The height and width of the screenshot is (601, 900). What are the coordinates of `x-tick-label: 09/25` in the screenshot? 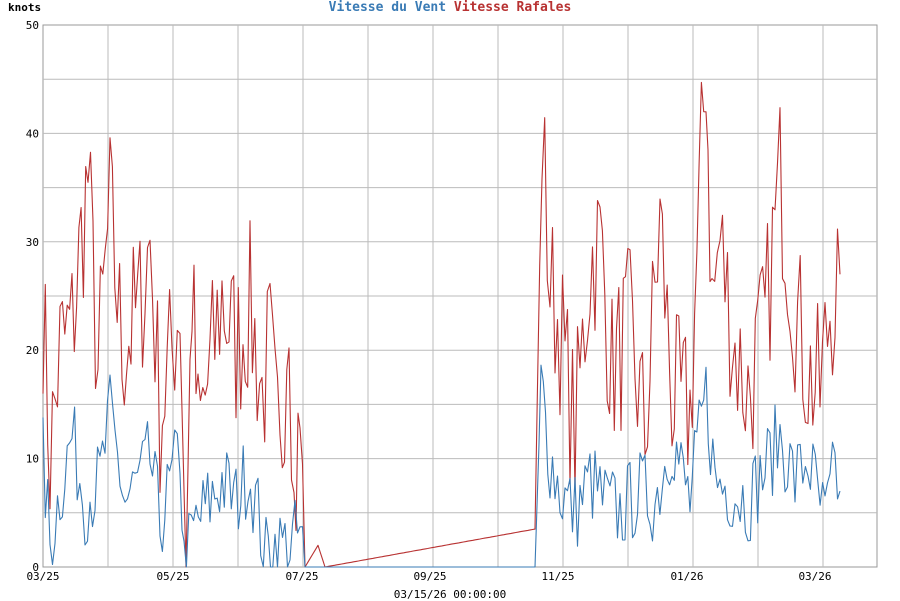 It's located at (429, 576).